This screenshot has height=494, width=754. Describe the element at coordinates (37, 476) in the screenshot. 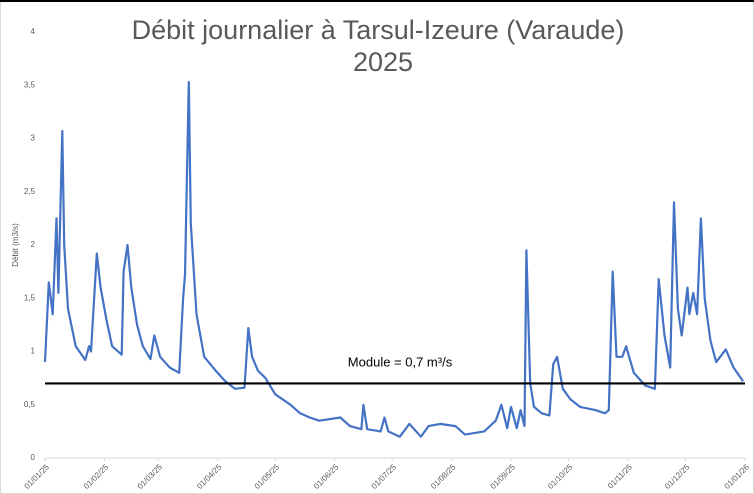

I see `x-tick-label: 01/01/25` at that location.